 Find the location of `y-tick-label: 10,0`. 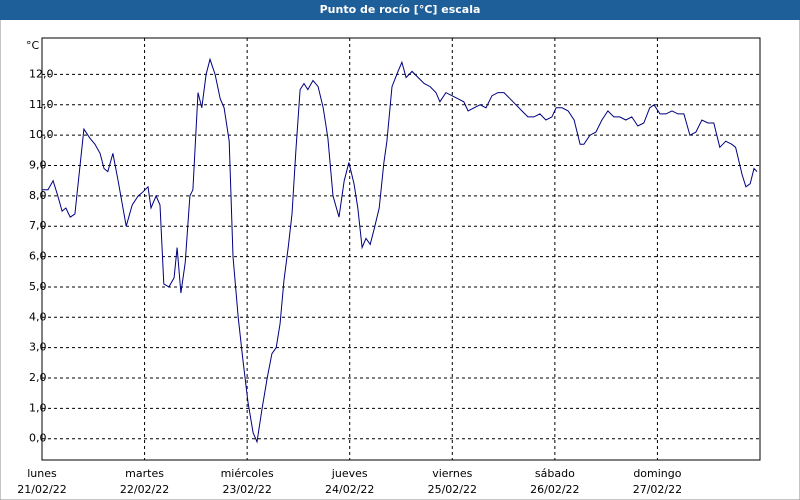

y-tick-label: 10,0 is located at coordinates (41, 134).